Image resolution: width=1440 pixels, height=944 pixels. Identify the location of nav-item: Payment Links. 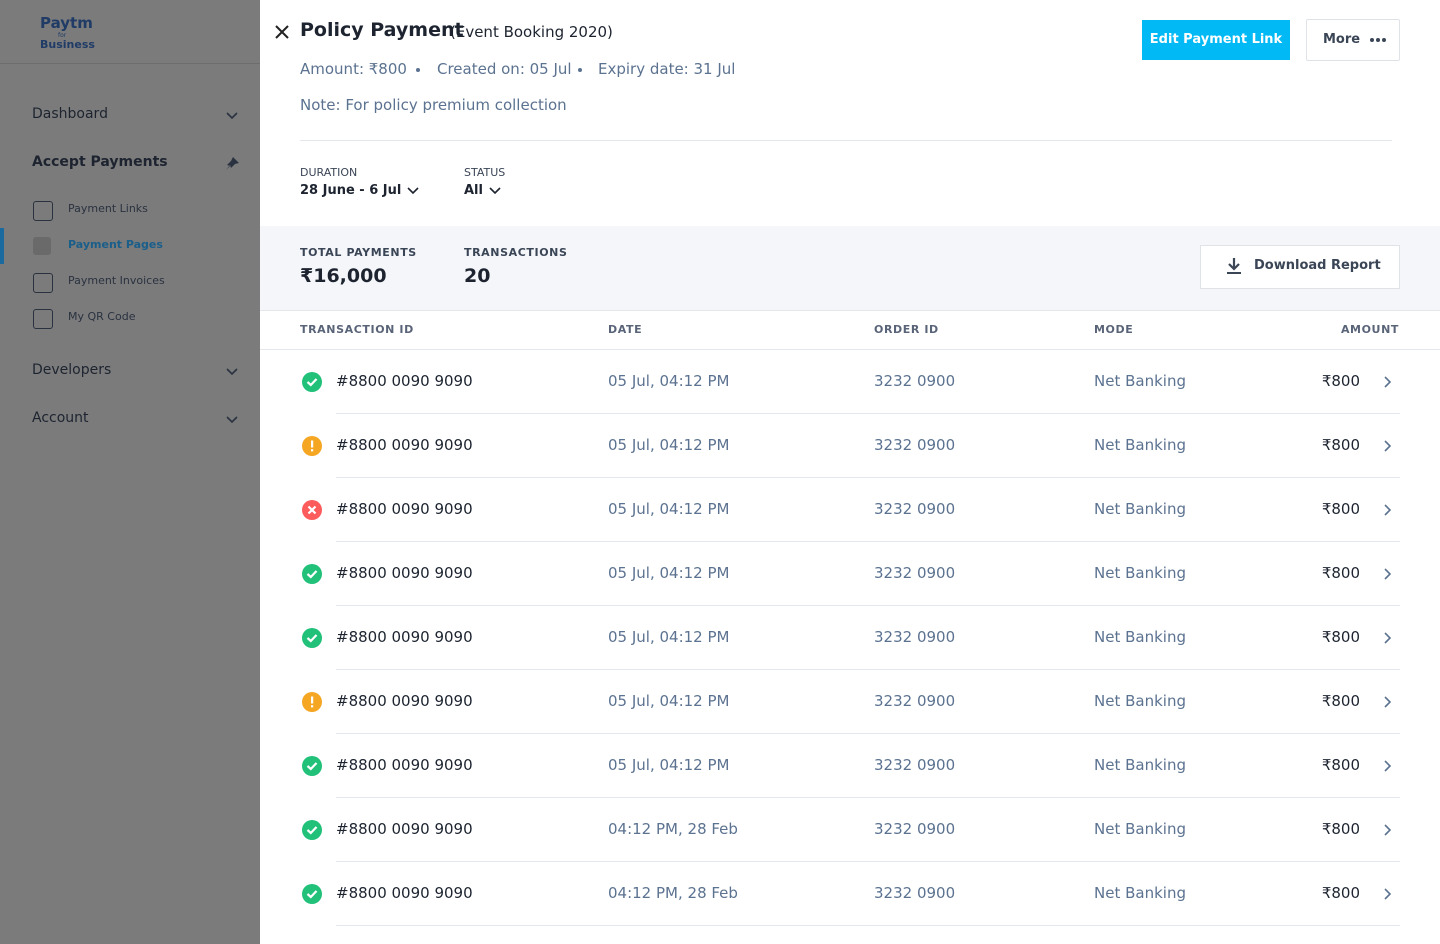
(108, 208).